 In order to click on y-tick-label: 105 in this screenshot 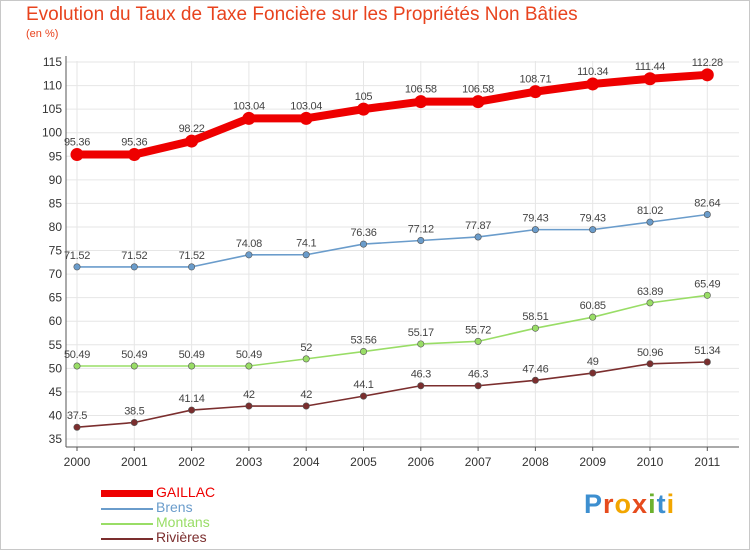, I will do `click(52, 109)`.